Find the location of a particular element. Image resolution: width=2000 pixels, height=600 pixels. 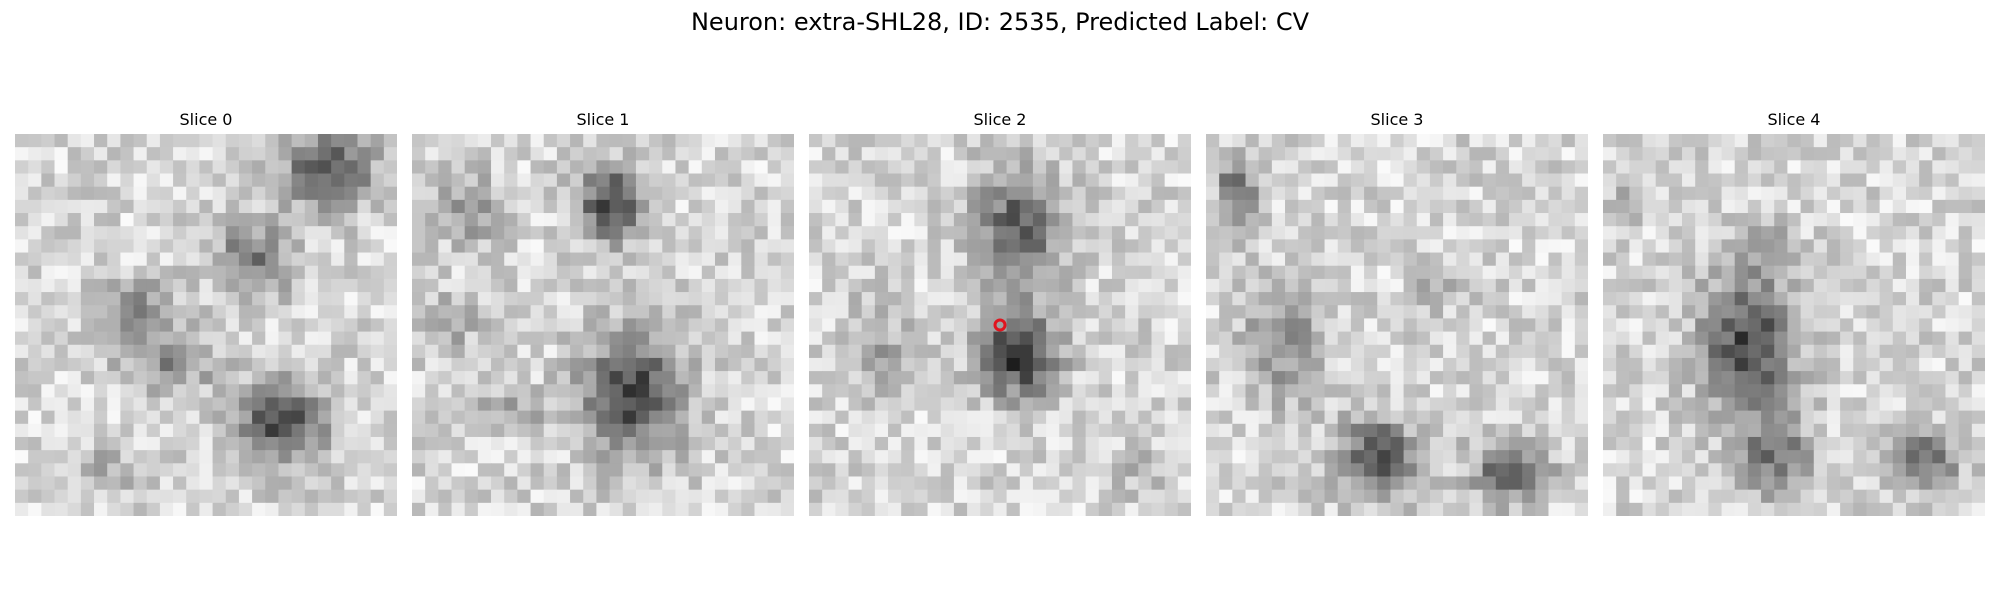

slice-panel-4: Slice 4 is located at coordinates (1794, 312).